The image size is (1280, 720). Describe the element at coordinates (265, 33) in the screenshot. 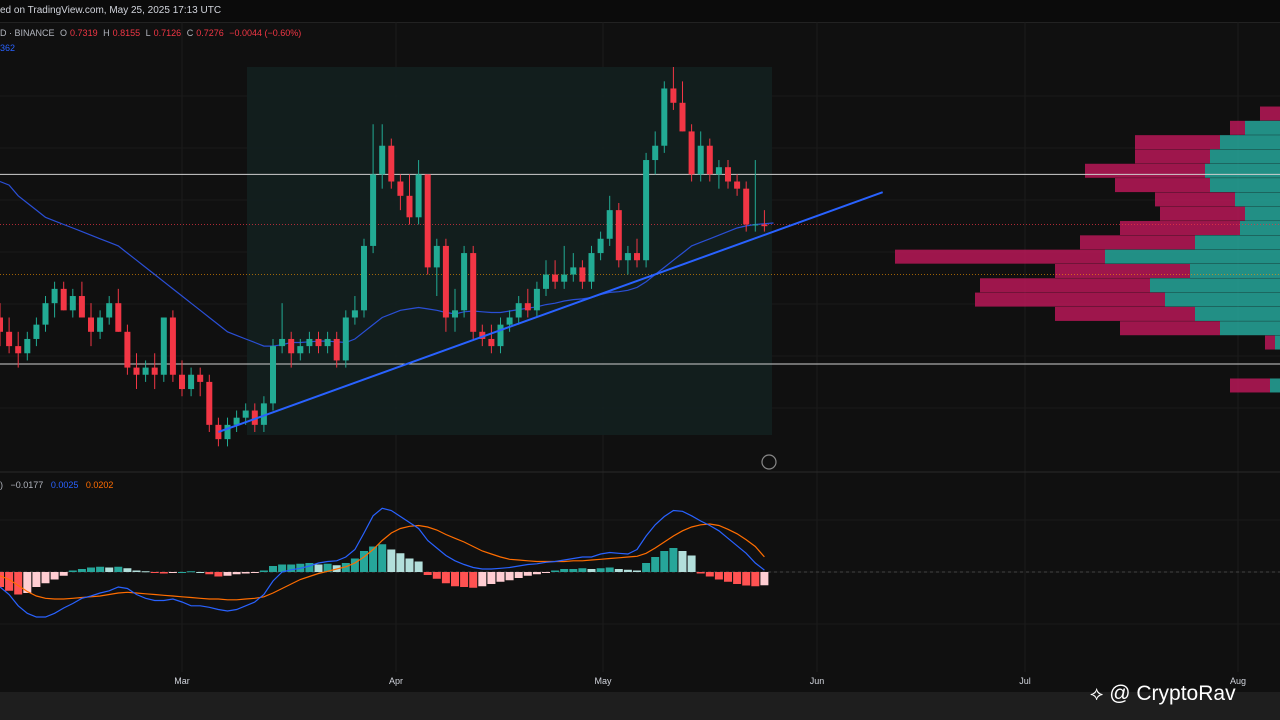

I see `change-value: −0.0044 (−0.60%)` at that location.